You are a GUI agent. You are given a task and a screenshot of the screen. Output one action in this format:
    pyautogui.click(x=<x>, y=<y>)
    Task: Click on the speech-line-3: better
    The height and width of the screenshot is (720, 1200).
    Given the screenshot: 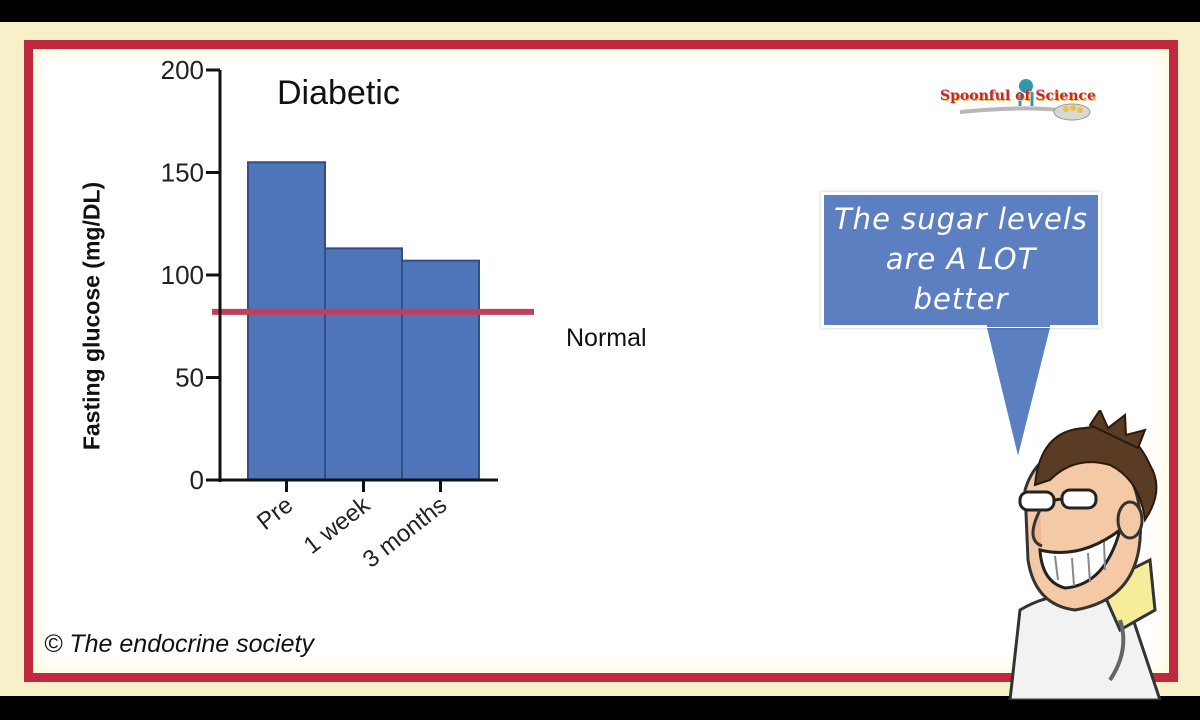 What is the action you would take?
    pyautogui.click(x=961, y=299)
    